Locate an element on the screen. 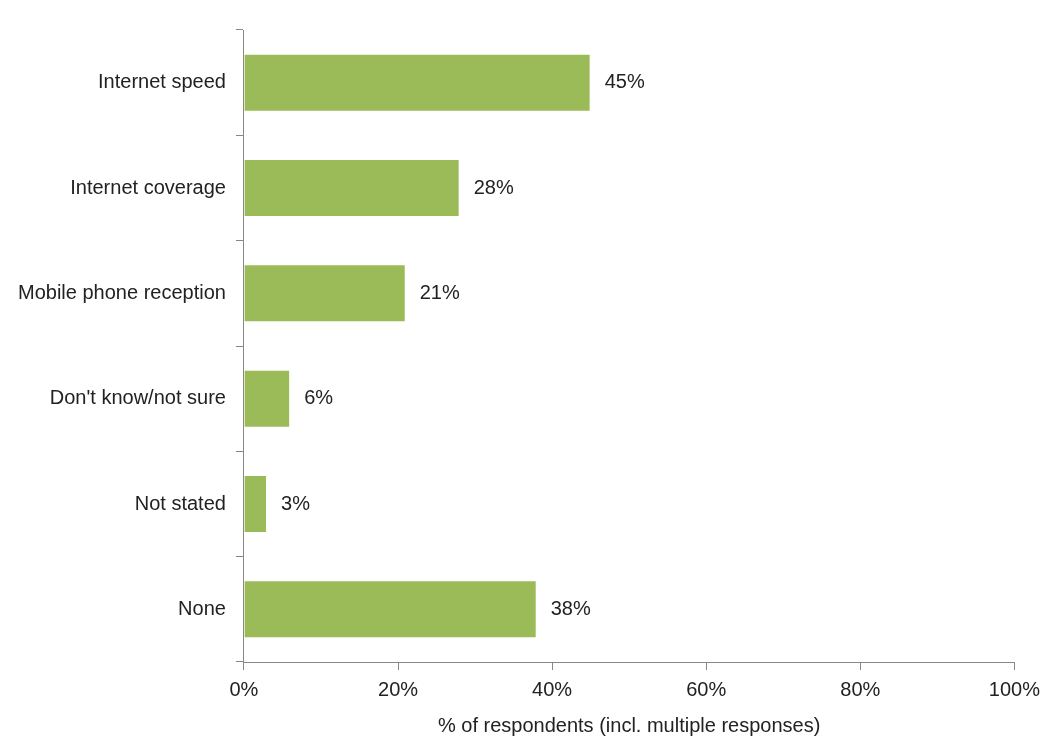 The height and width of the screenshot is (750, 1057). y-tick-label: Not stated is located at coordinates (180, 502).